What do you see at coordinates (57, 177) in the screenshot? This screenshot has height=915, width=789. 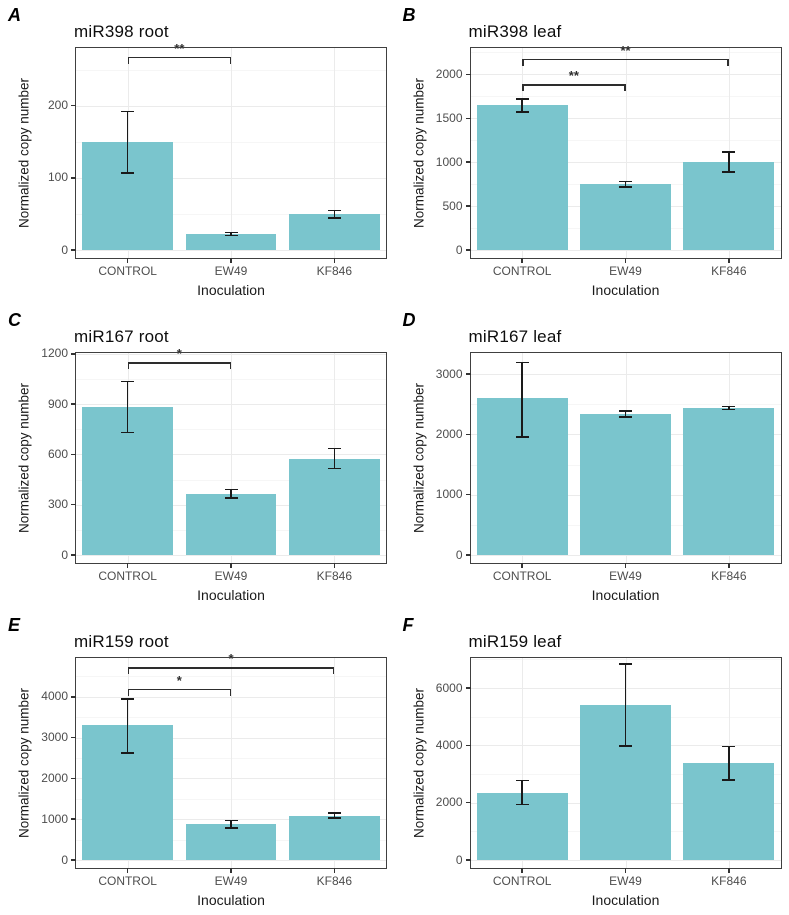 I see `y-tick-label: 100` at bounding box center [57, 177].